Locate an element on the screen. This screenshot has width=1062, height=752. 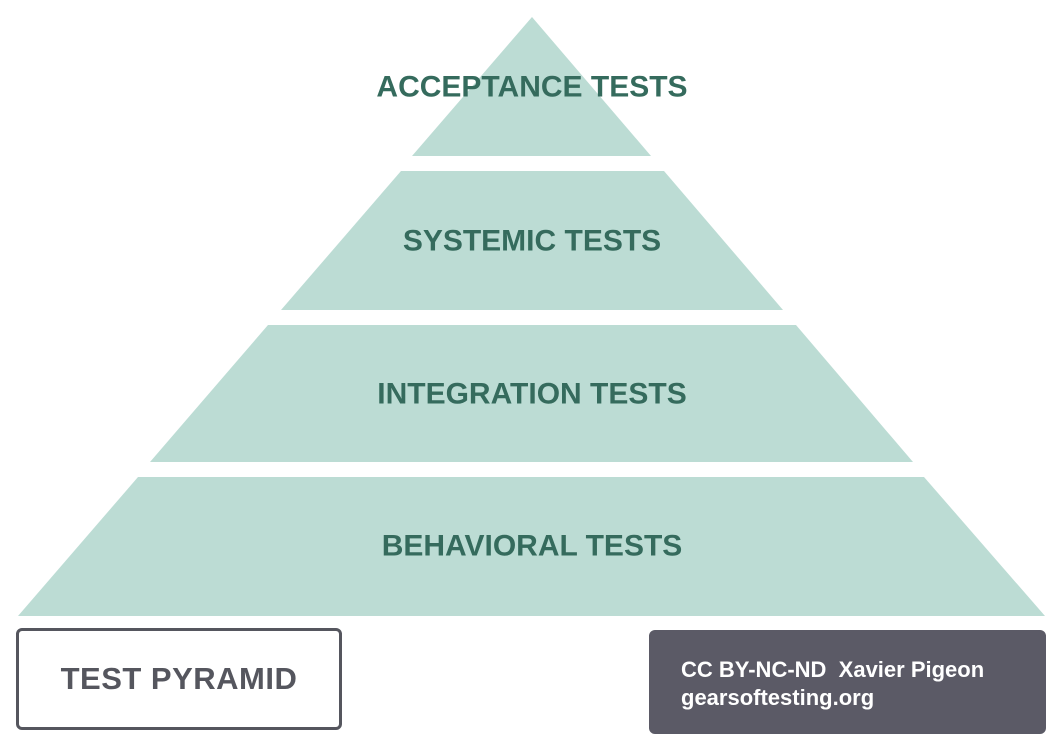
pyramid-tier-acceptance: ACCEPTANCE TESTS is located at coordinates (532, 86).